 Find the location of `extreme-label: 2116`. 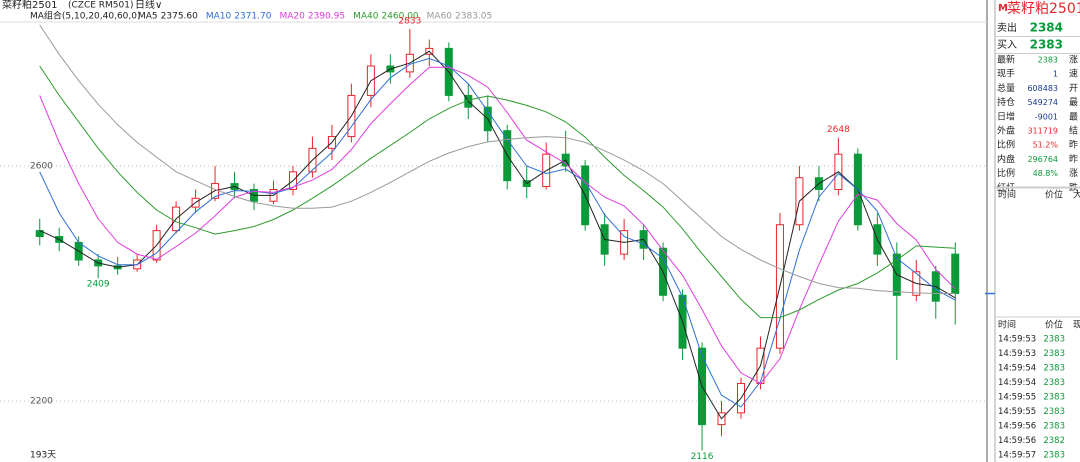

extreme-label: 2116 is located at coordinates (702, 457).